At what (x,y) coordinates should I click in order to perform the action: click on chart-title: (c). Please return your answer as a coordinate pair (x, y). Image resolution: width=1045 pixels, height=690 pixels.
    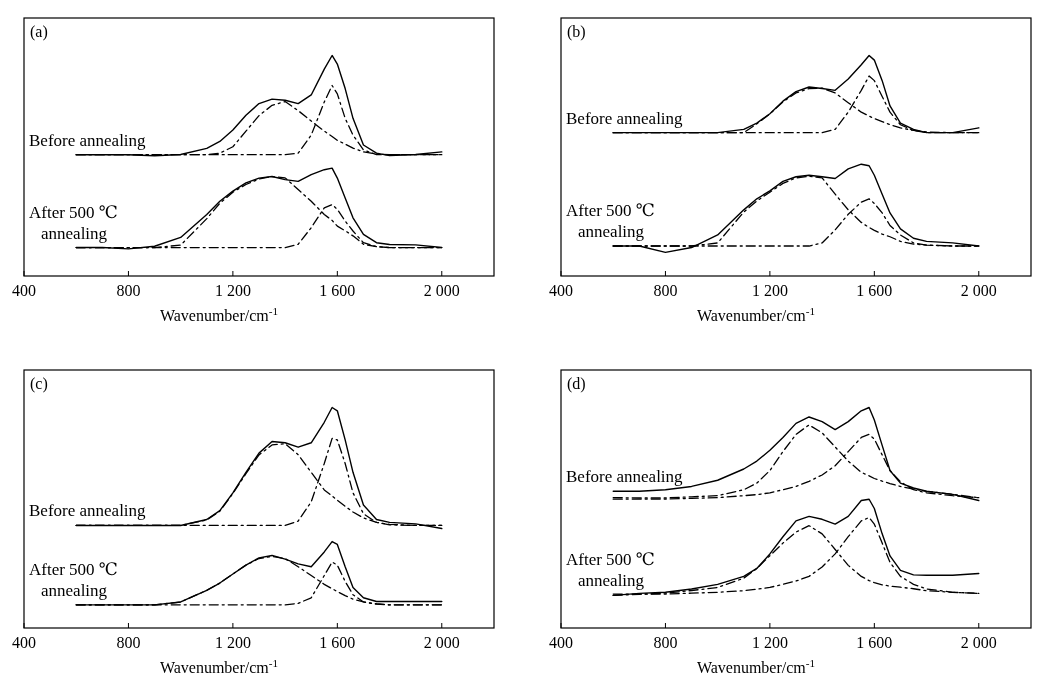
    Looking at the image, I should click on (39, 384).